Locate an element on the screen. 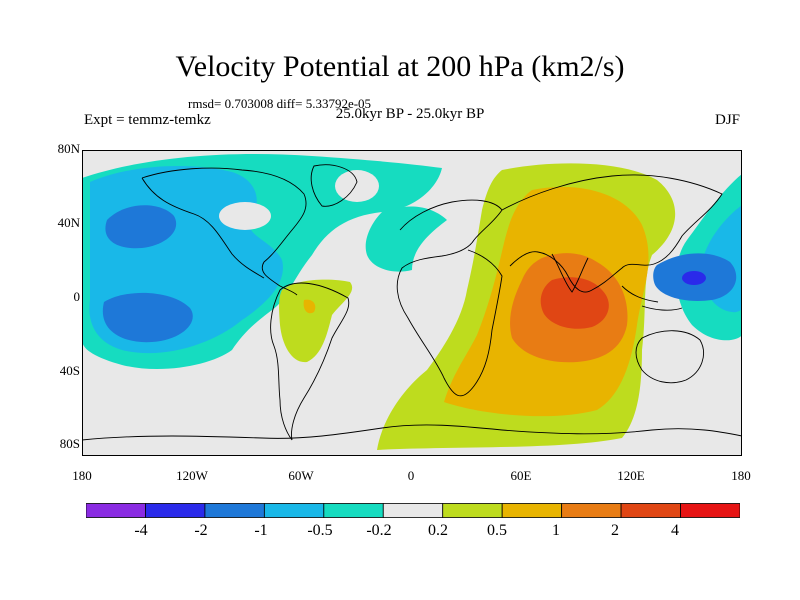  x-tick-120e: 120E is located at coordinates (631, 475).